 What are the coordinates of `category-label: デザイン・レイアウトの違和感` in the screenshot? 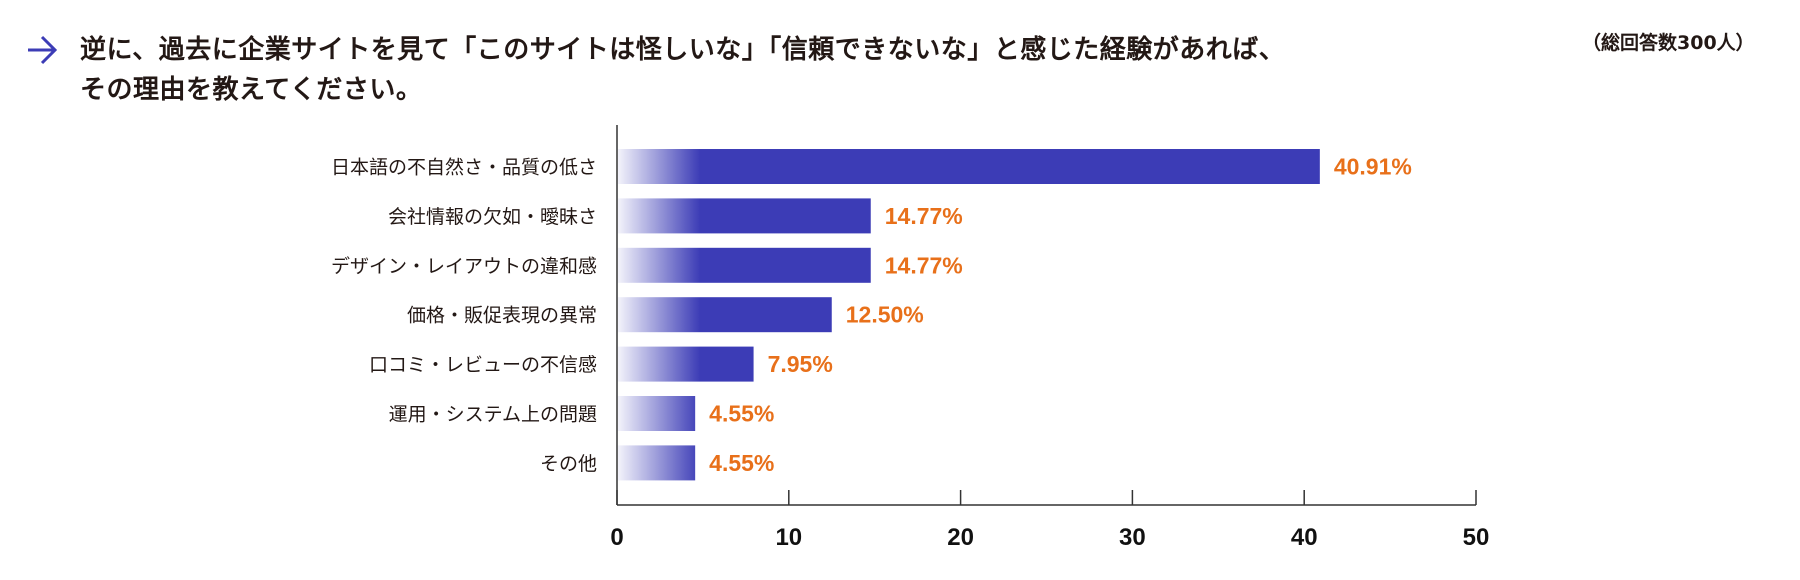 It's located at (464, 266).